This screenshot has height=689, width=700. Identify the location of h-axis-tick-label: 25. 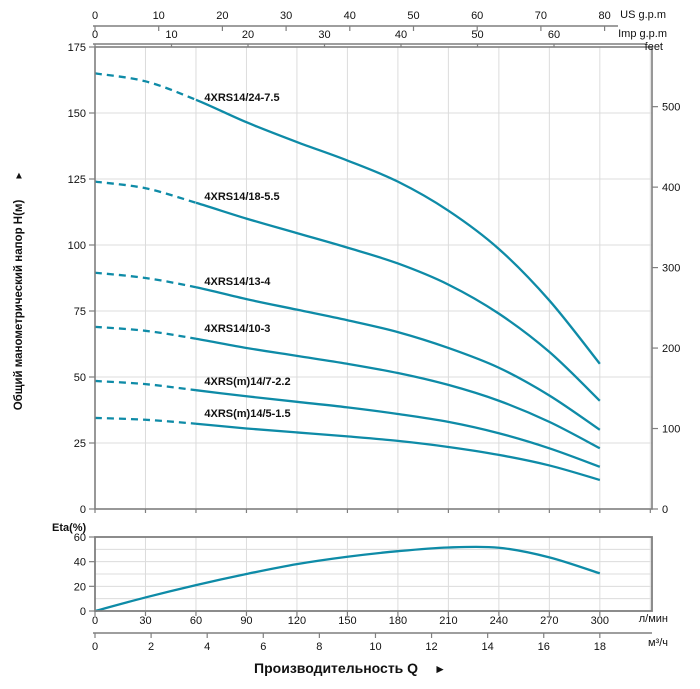
(80, 444).